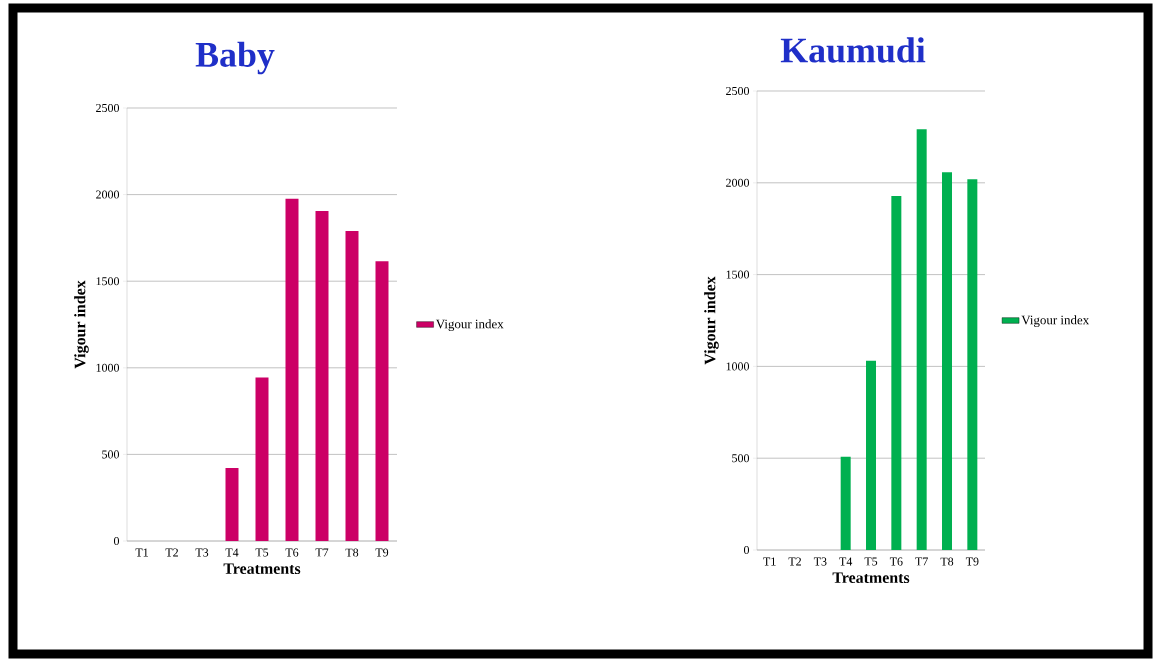 This screenshot has height=664, width=1157. I want to click on chart-title: Kaumudi, so click(853, 50).